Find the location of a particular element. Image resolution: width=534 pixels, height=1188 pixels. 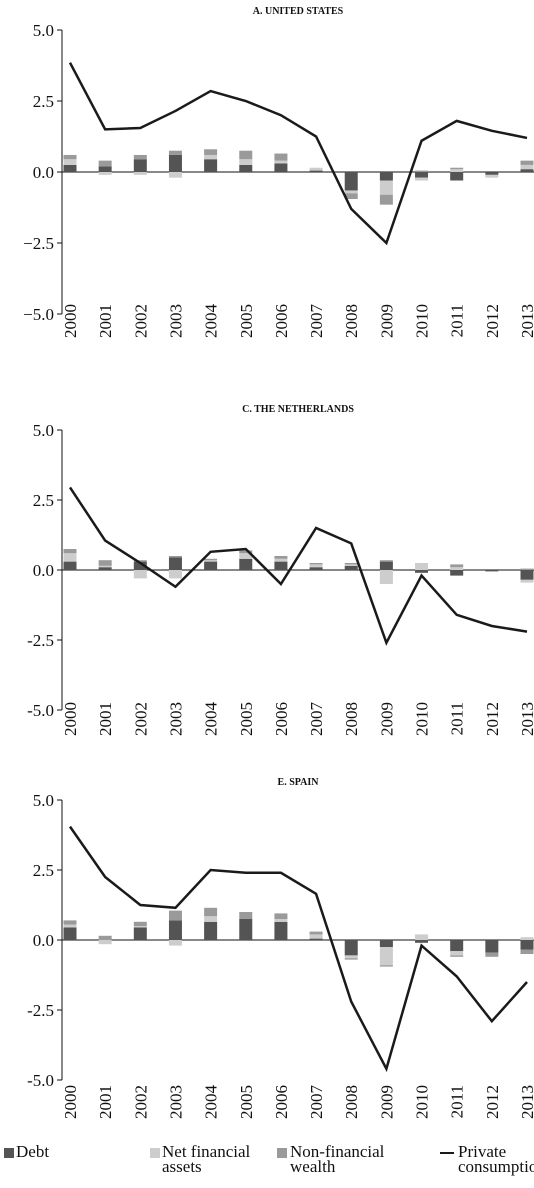

y-tick-label: −2.5 is located at coordinates (38, 243).